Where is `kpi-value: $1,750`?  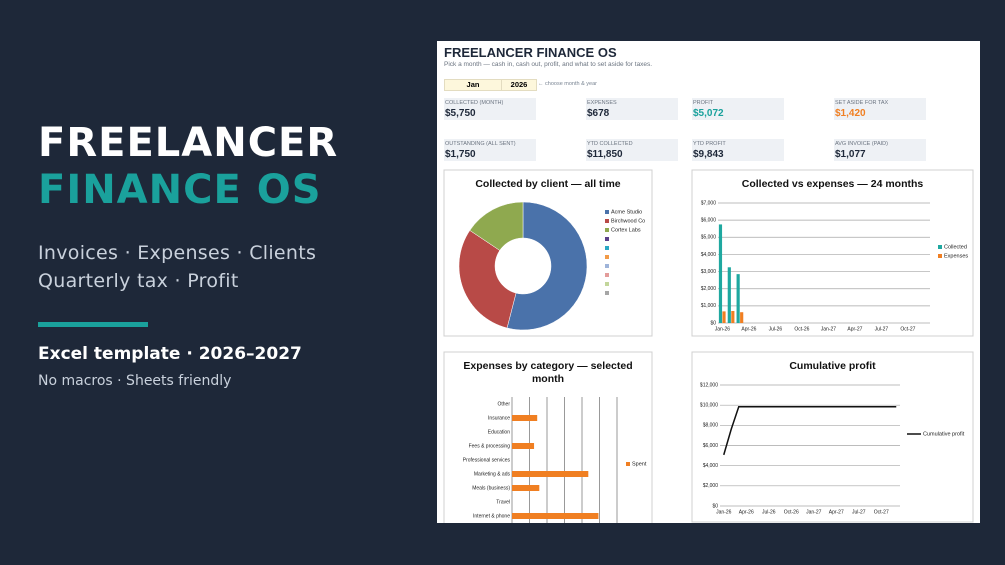 kpi-value: $1,750 is located at coordinates (460, 154).